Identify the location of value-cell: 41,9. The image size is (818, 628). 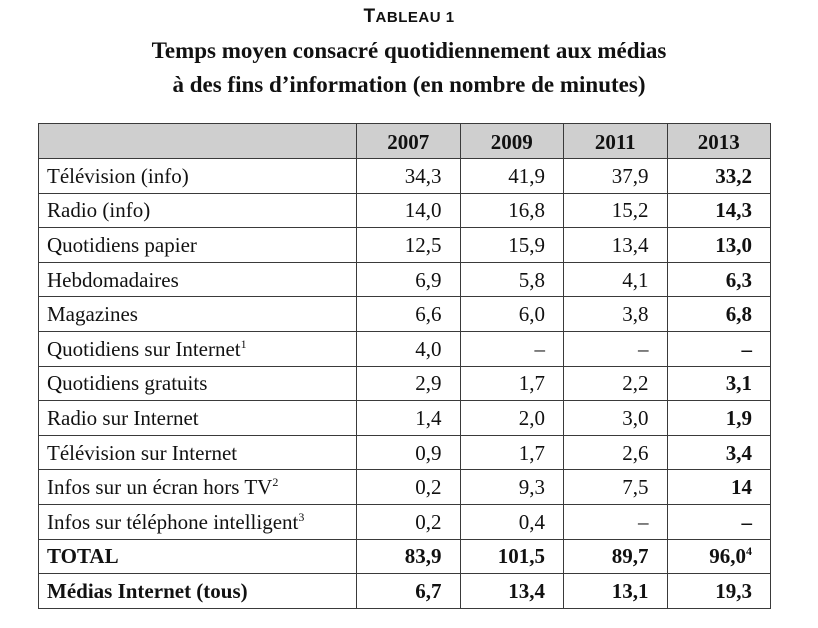
(511, 176).